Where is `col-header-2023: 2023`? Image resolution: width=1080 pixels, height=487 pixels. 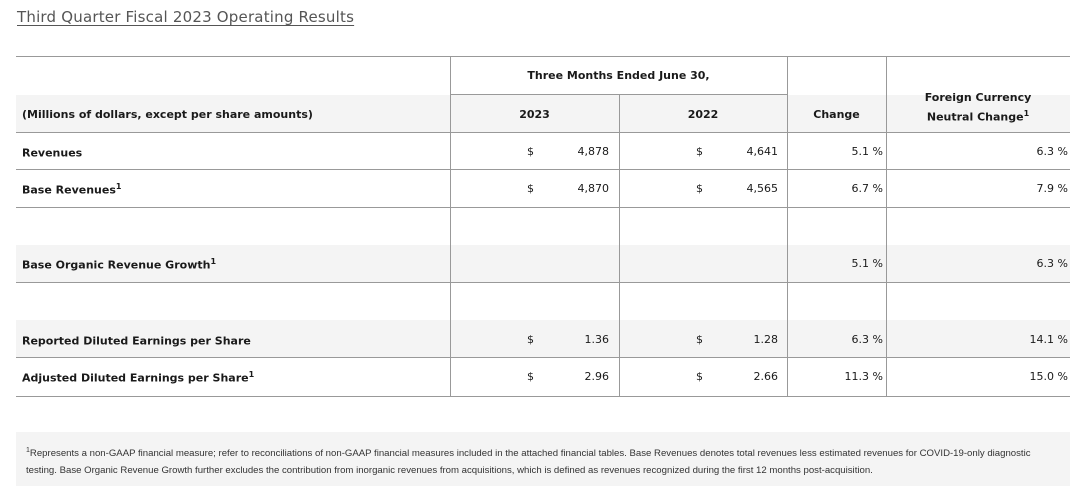
col-header-2023: 2023 is located at coordinates (534, 114).